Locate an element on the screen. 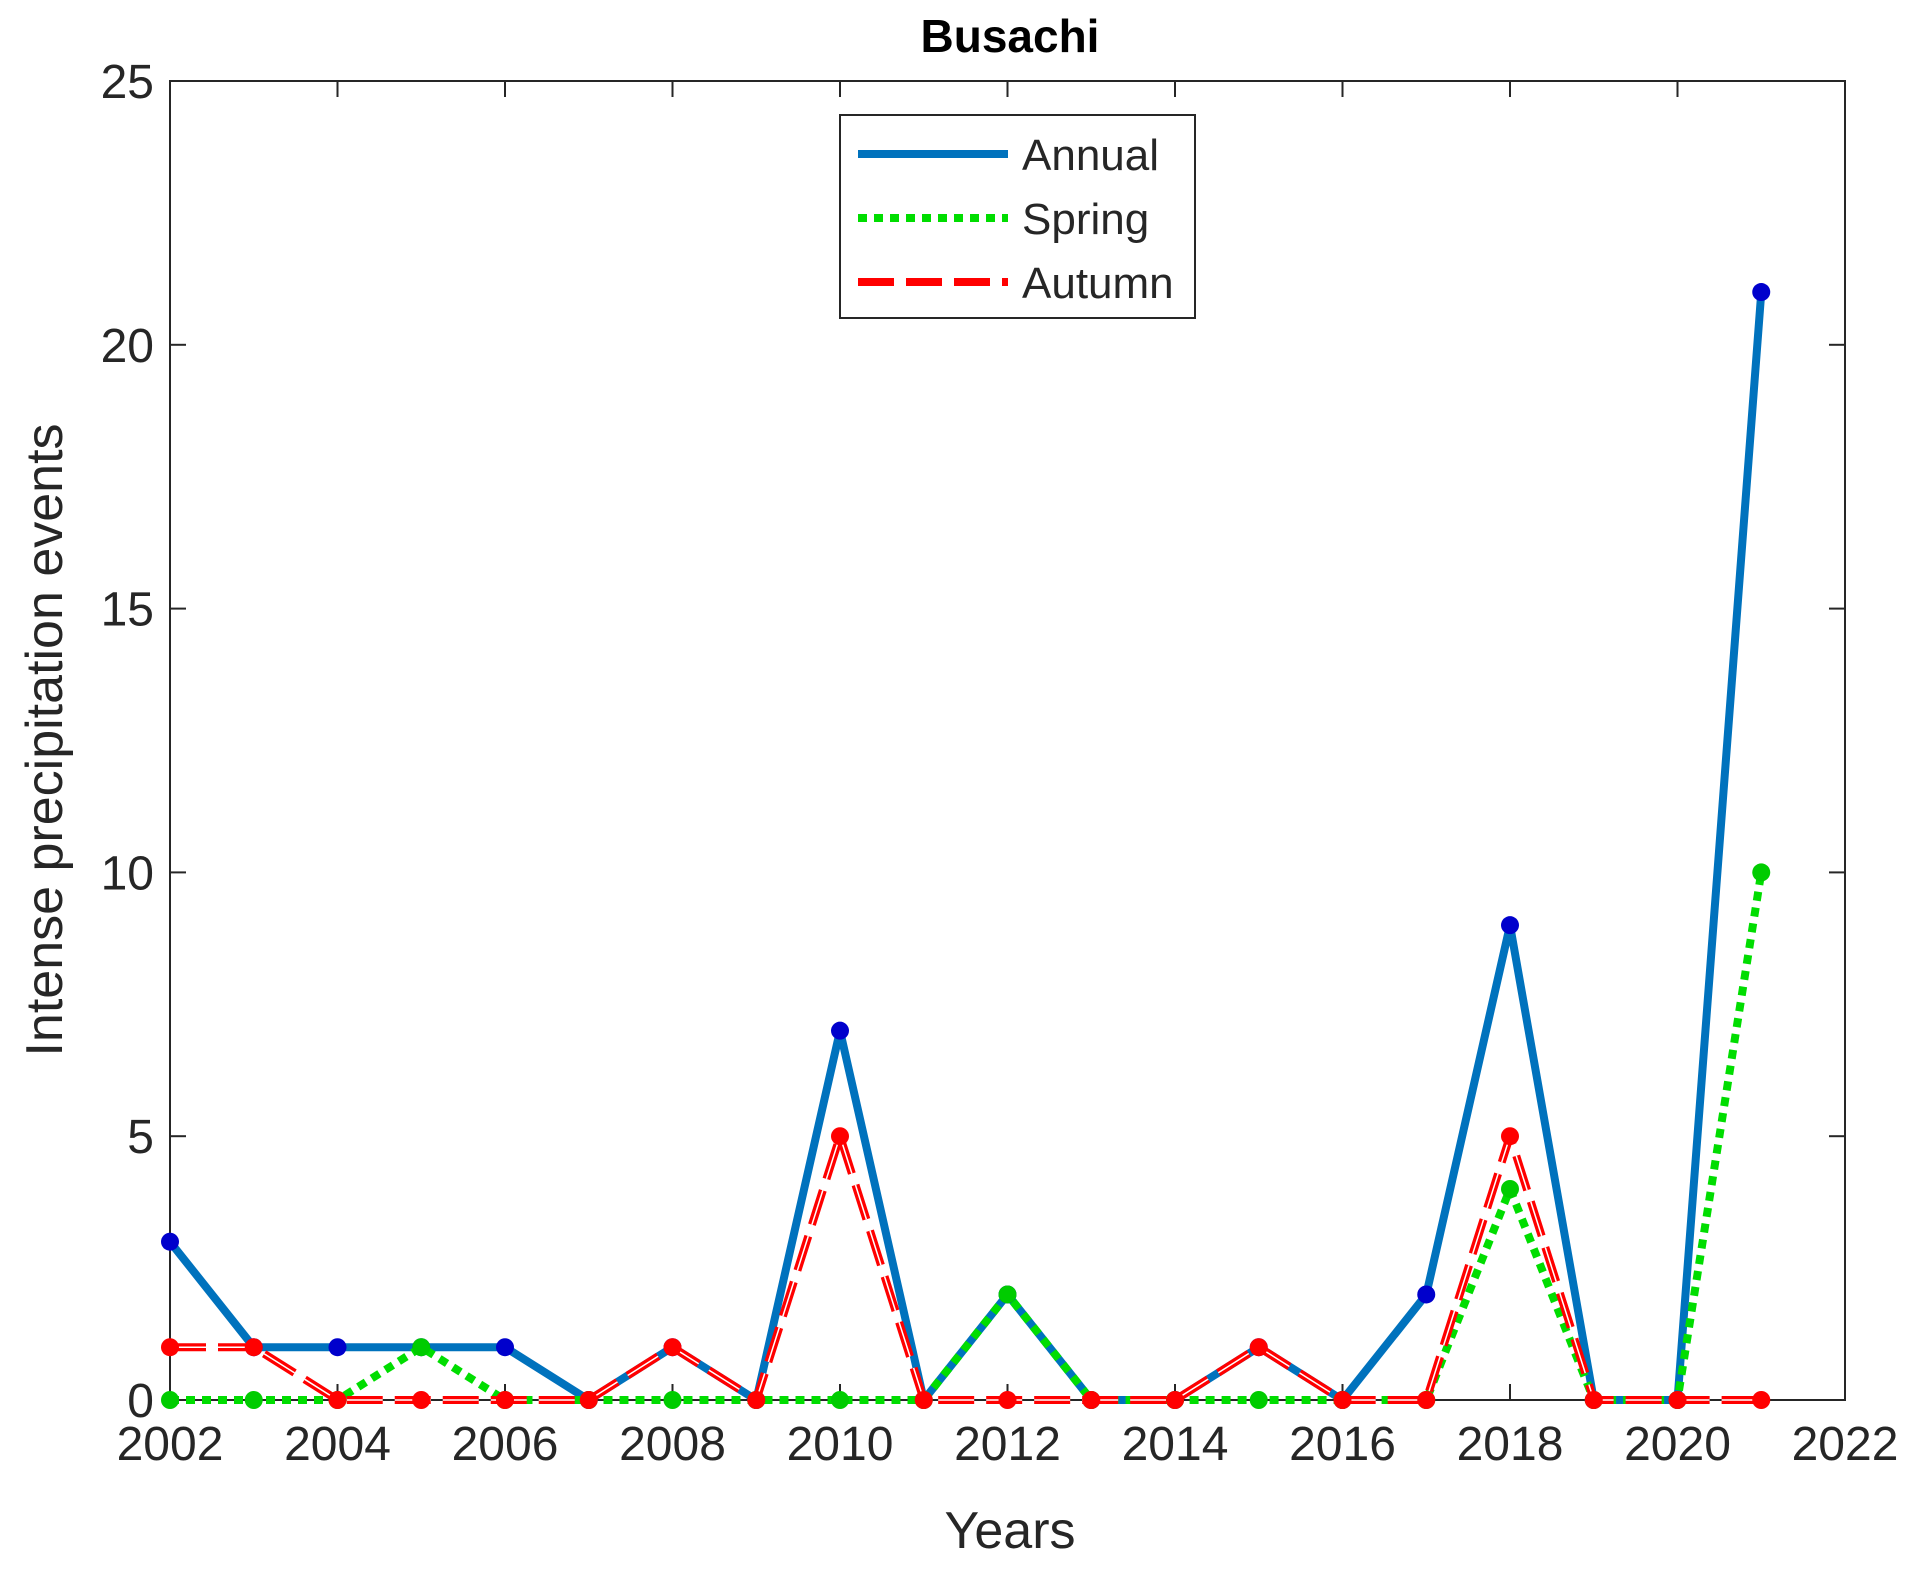 The image size is (1919, 1573). x-tick-label: 2008 is located at coordinates (672, 1444).